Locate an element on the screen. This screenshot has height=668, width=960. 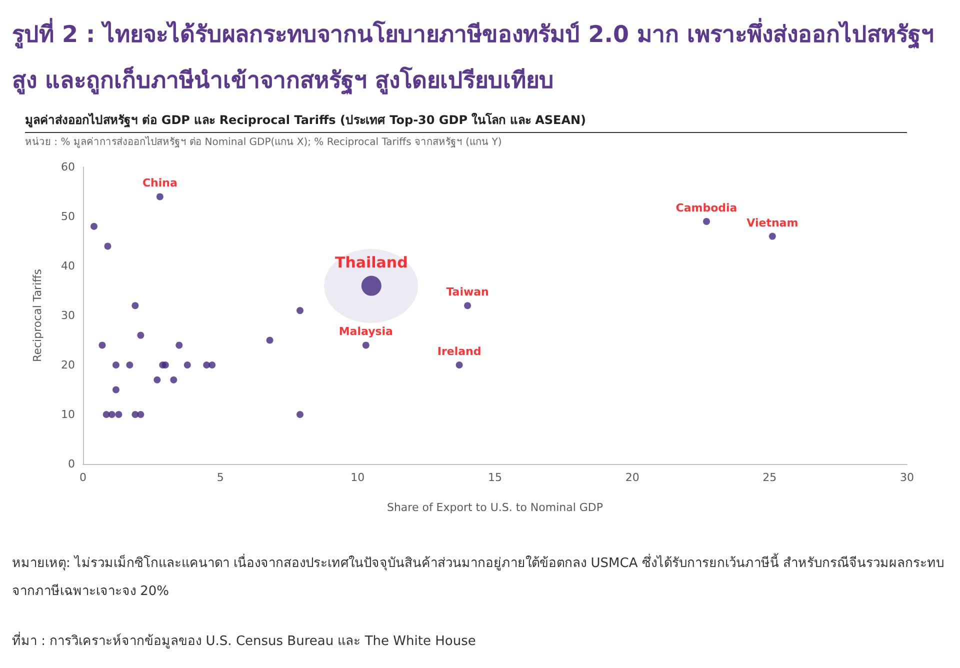
x-tick-label: 20 is located at coordinates (632, 477).